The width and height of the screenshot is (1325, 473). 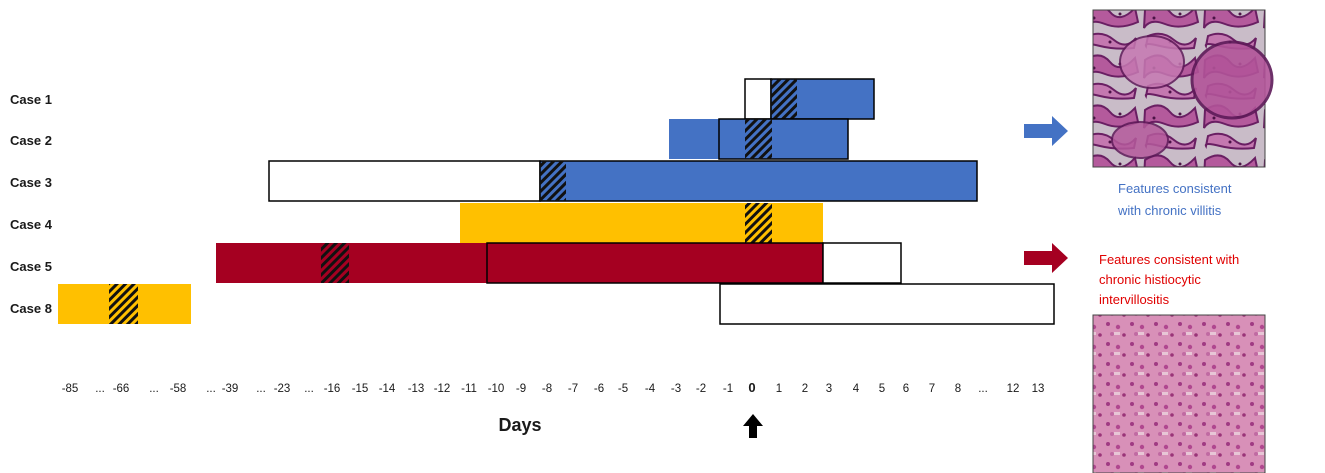 What do you see at coordinates (70, 389) in the screenshot?
I see `tick-label: -85` at bounding box center [70, 389].